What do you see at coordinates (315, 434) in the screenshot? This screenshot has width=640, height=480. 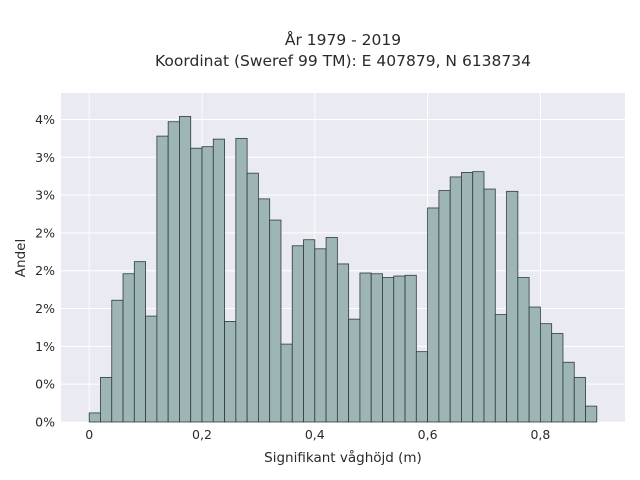 I see `x-tick-label: 0,4` at bounding box center [315, 434].